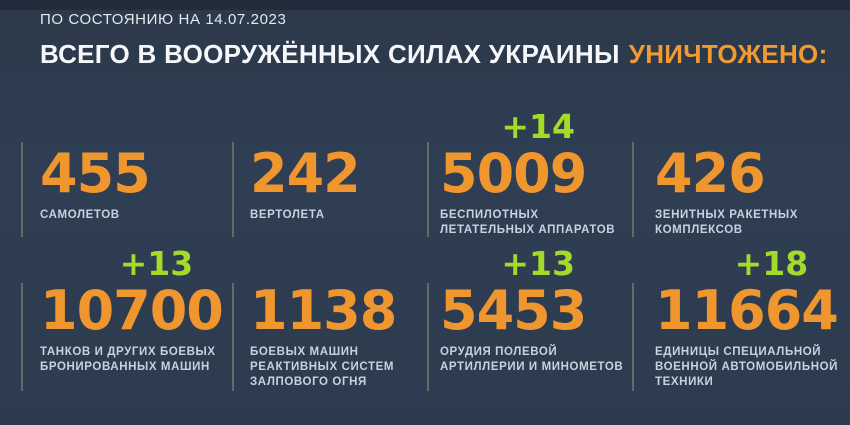 The height and width of the screenshot is (425, 850). I want to click on stat-number-block: +13 10700, so click(132, 292).